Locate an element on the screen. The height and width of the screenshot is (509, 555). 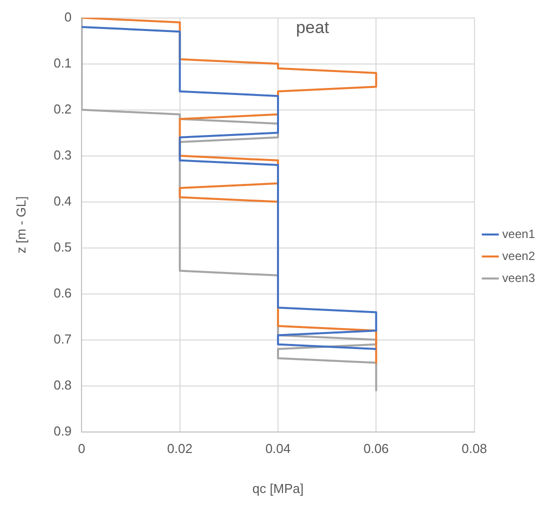
x-tick-label: 0.08 is located at coordinates (474, 448).